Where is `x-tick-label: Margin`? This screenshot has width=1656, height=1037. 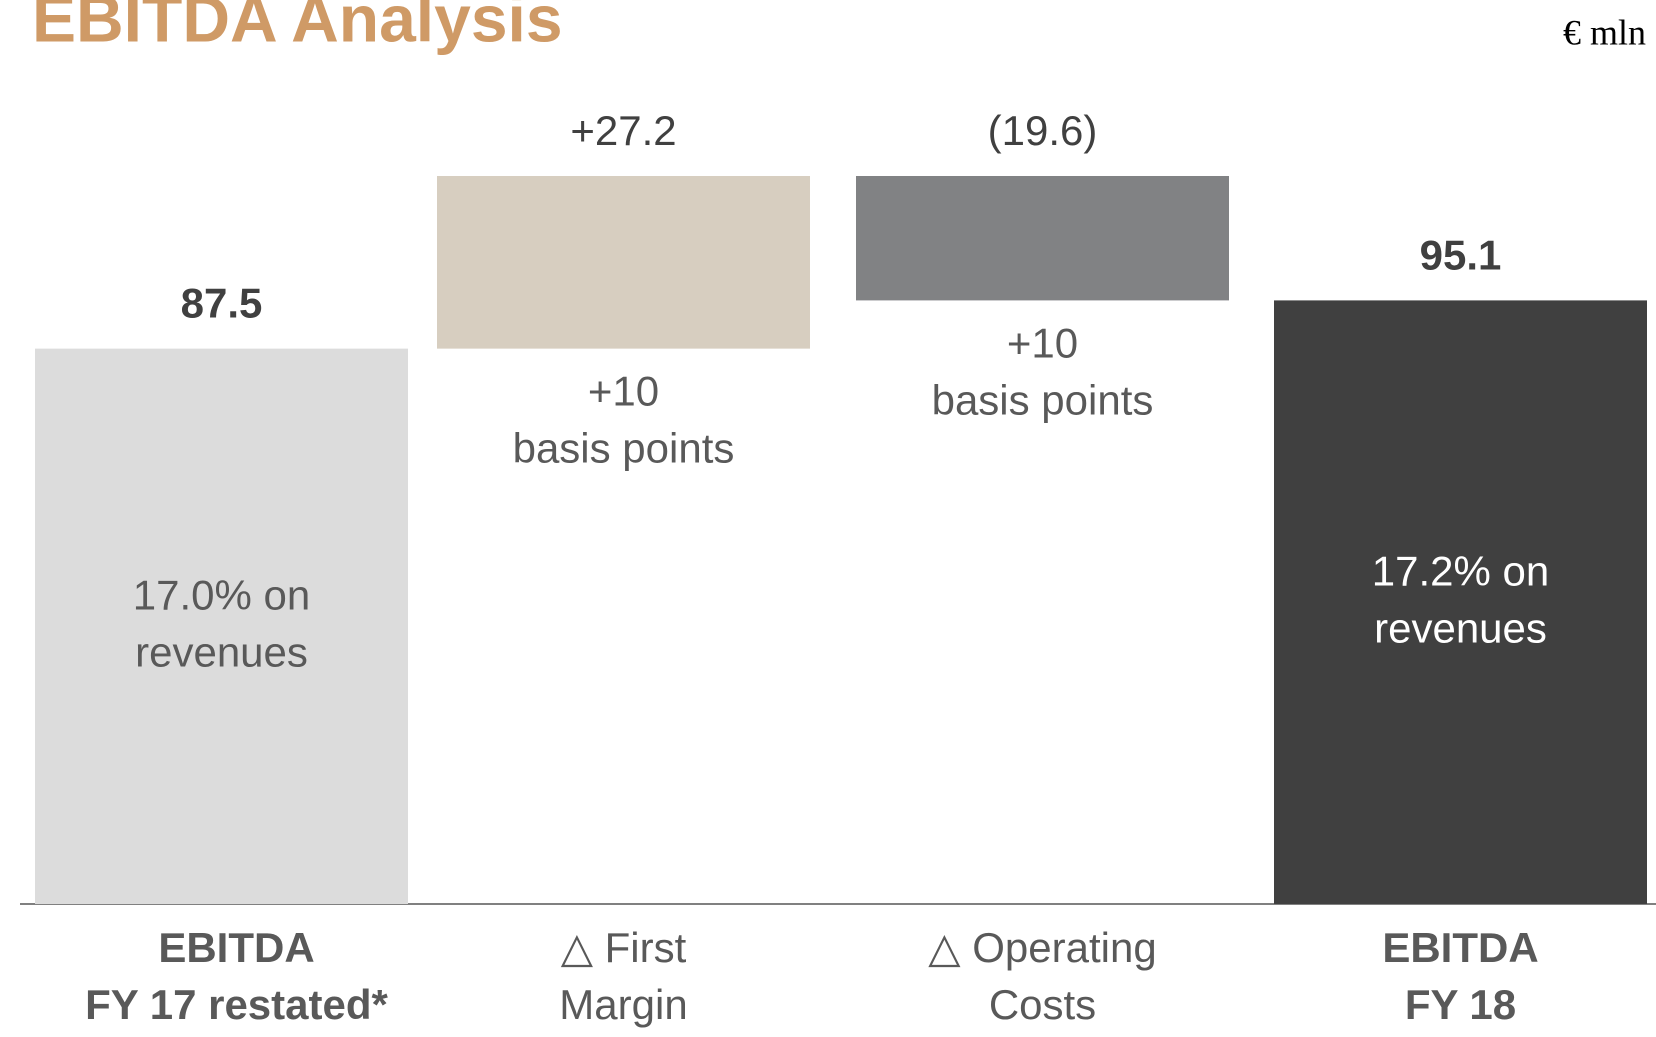 x-tick-label: Margin is located at coordinates (623, 1004).